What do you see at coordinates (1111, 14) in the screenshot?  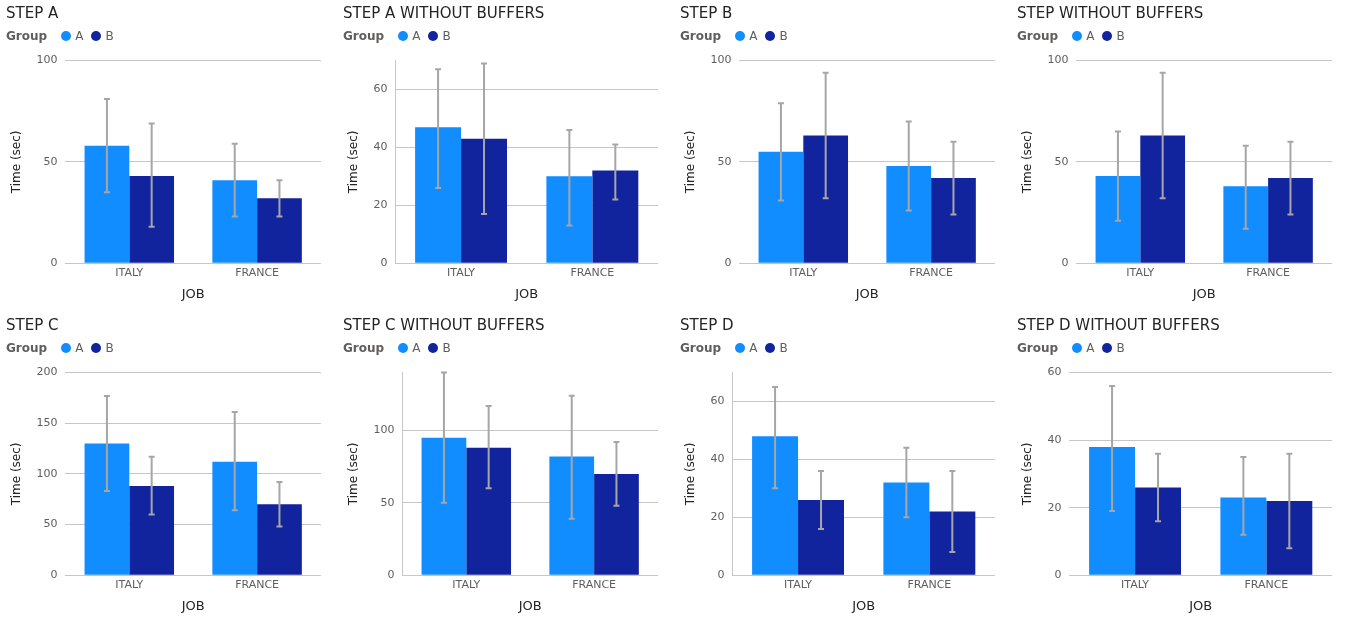 I see `chart-title: STEP WITHOUT BUFFERS` at bounding box center [1111, 14].